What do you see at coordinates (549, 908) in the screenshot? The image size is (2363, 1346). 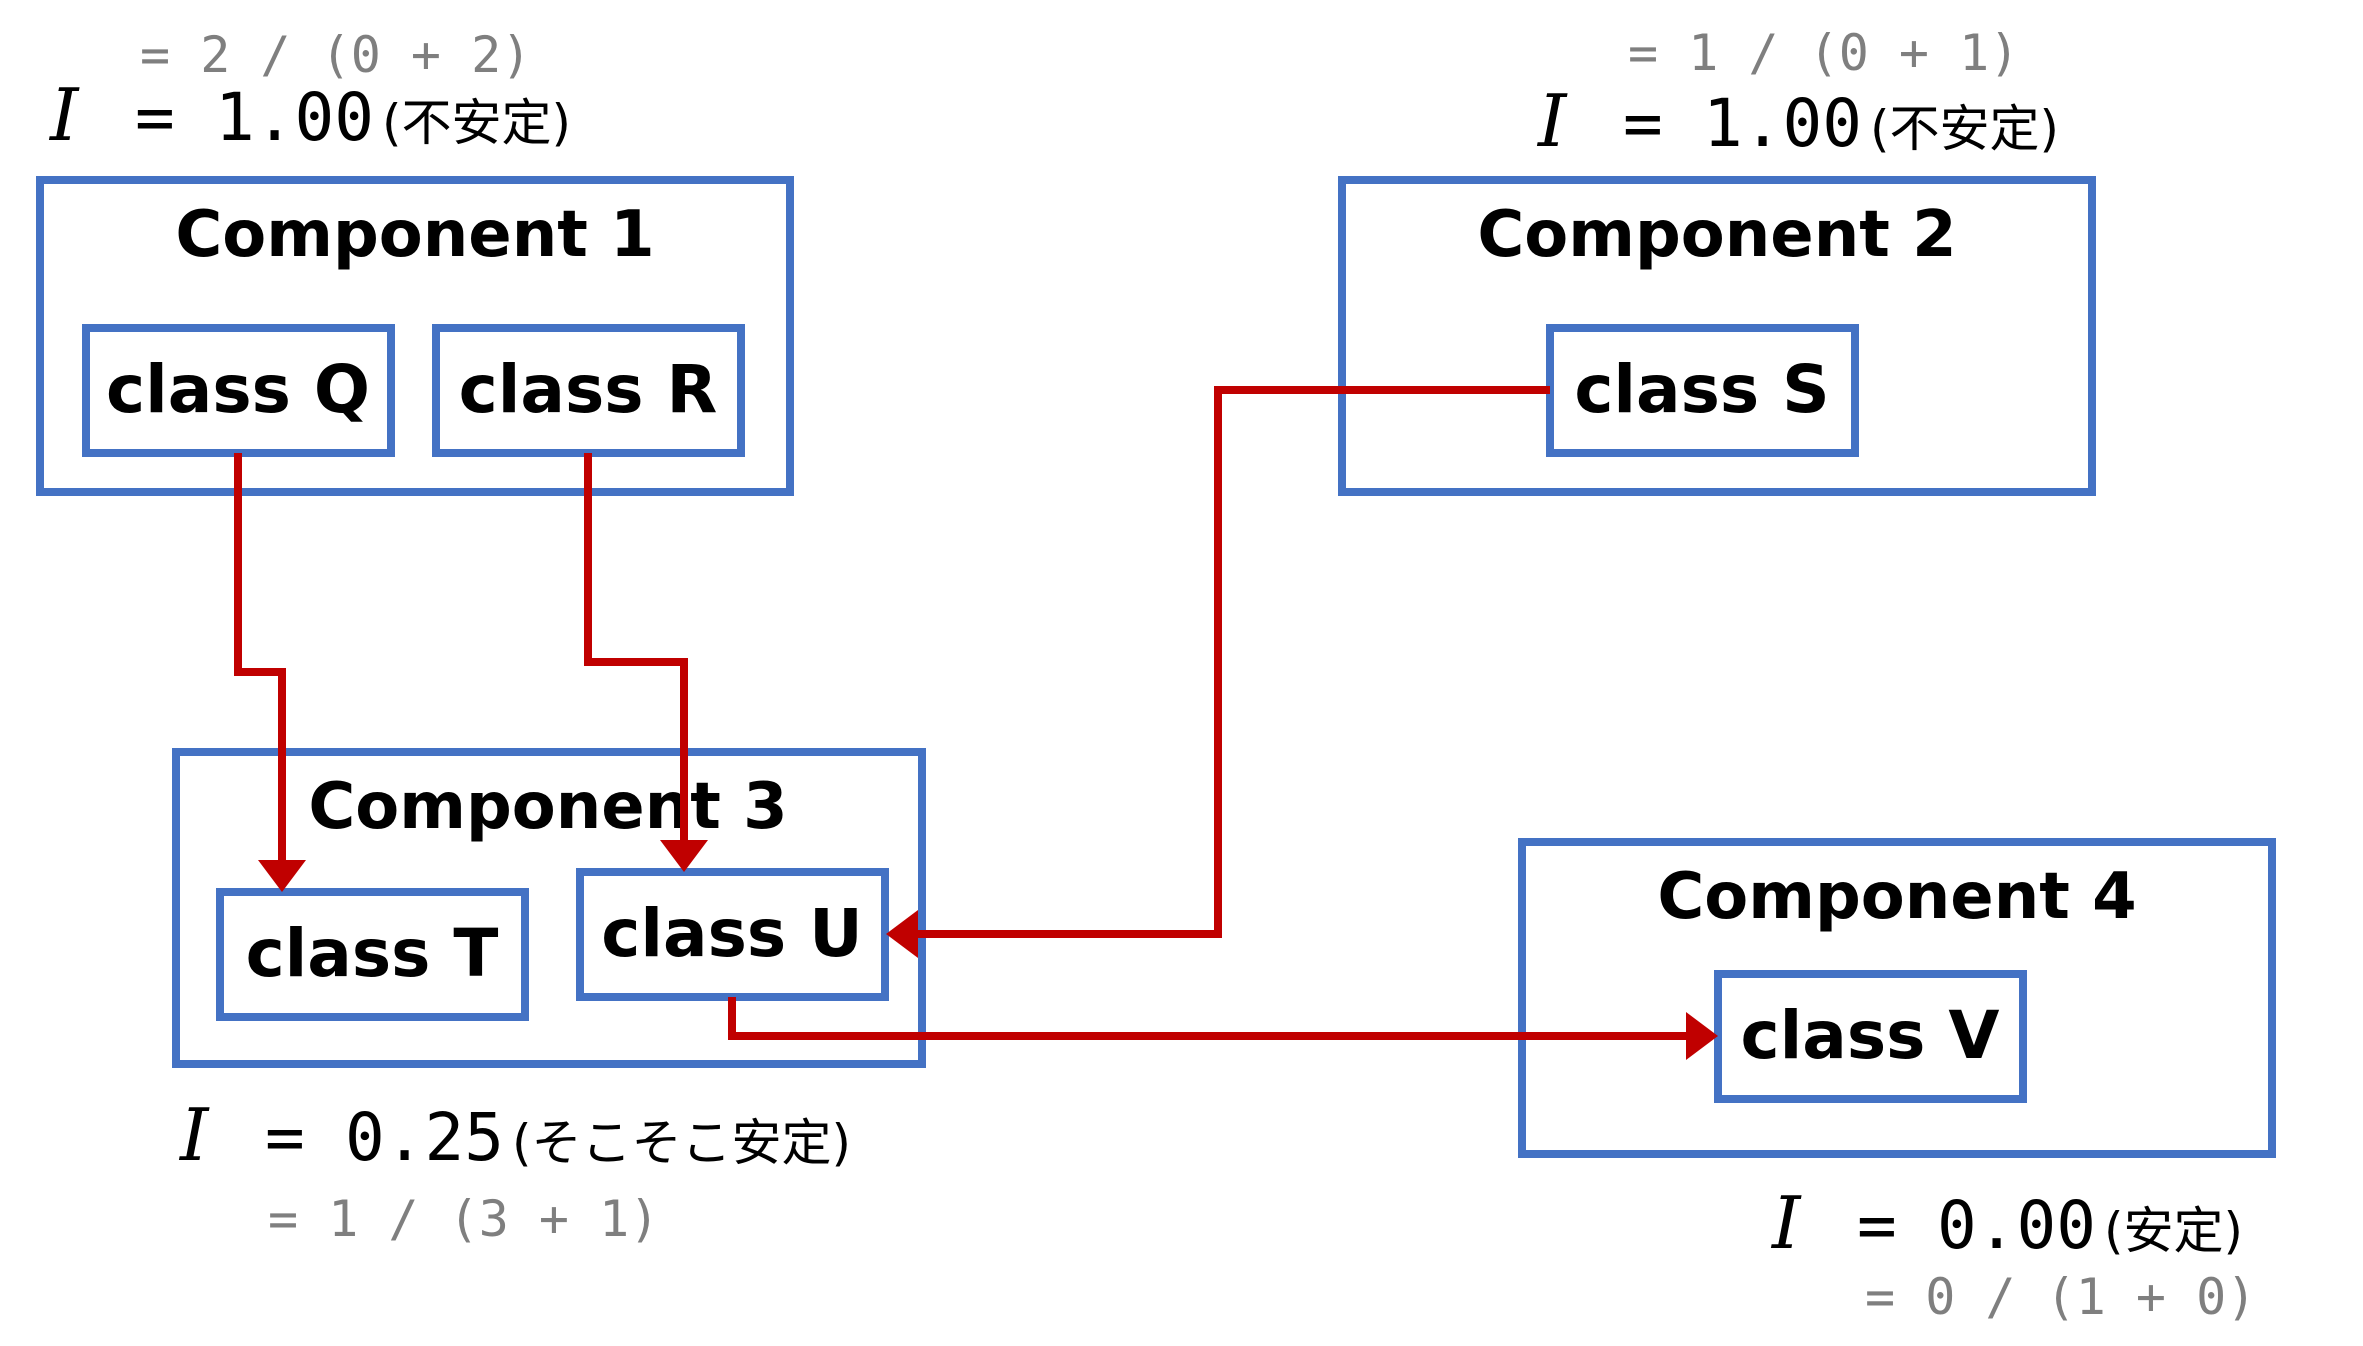 I see `component-3-box` at bounding box center [549, 908].